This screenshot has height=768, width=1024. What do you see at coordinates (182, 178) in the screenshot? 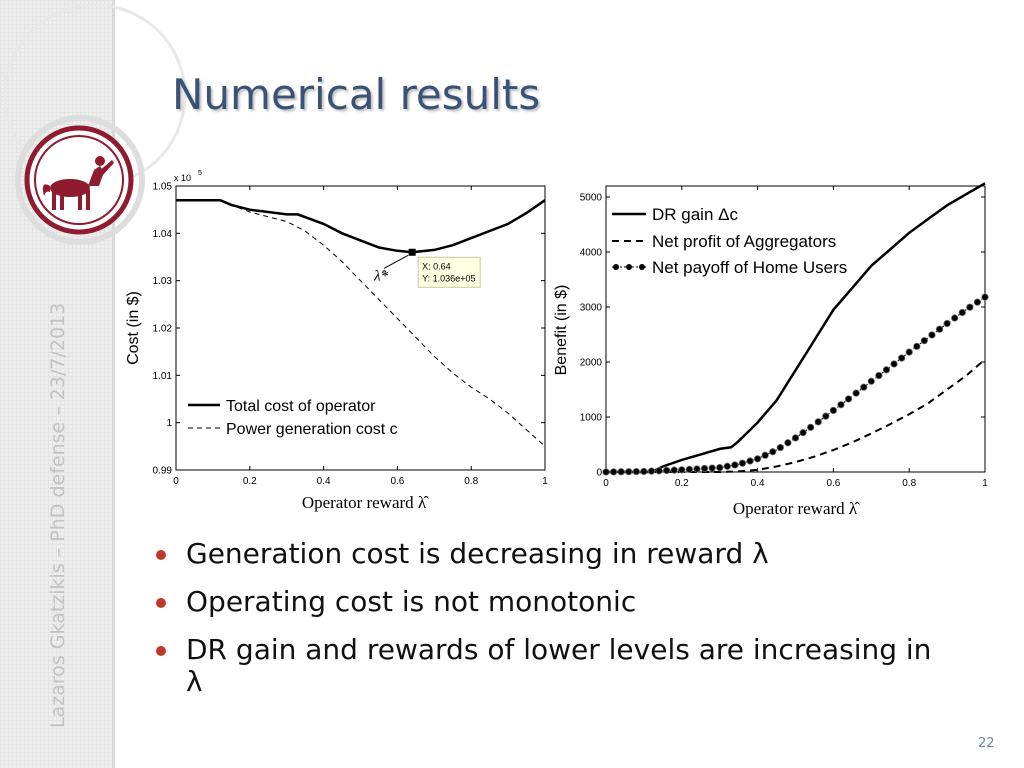
I see `exponent-label: x 10` at bounding box center [182, 178].